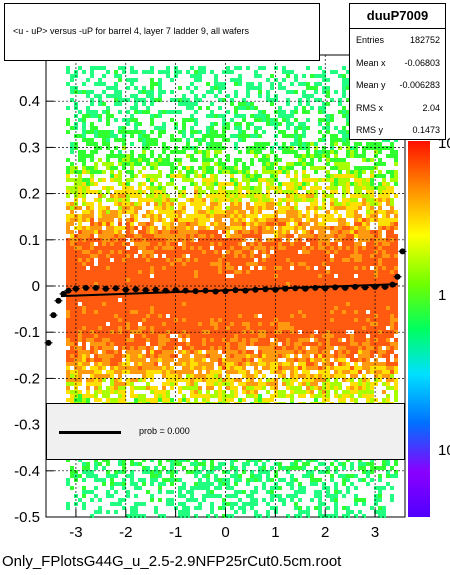 The image size is (450, 575). Describe the element at coordinates (225, 431) in the screenshot. I see `fit-legend: prob = 0.000` at that location.